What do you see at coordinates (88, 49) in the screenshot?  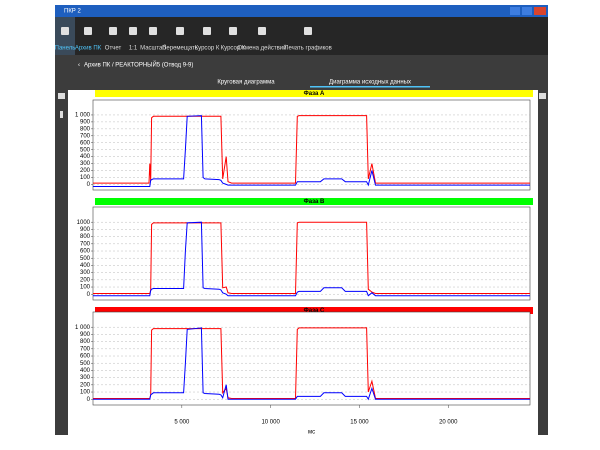 I see `toolbar-label: Архив ПК` at bounding box center [88, 49].